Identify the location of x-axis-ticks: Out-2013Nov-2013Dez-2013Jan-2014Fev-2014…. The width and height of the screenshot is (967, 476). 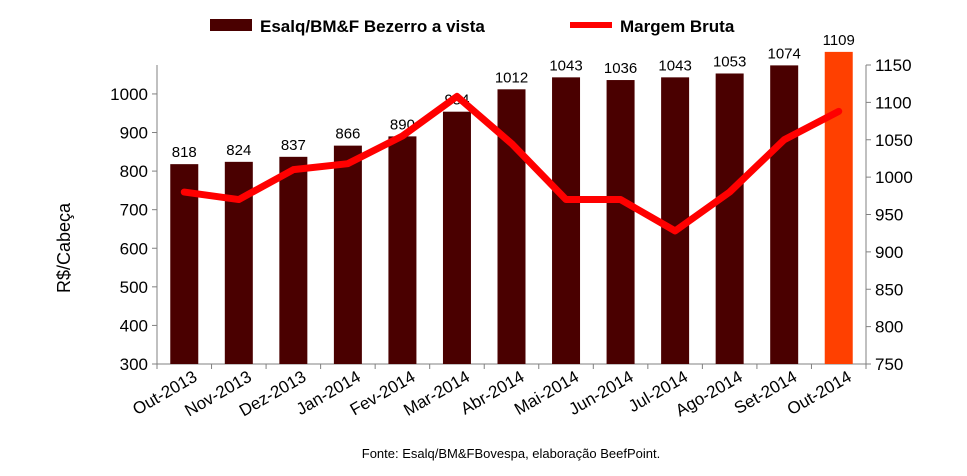
(498, 392).